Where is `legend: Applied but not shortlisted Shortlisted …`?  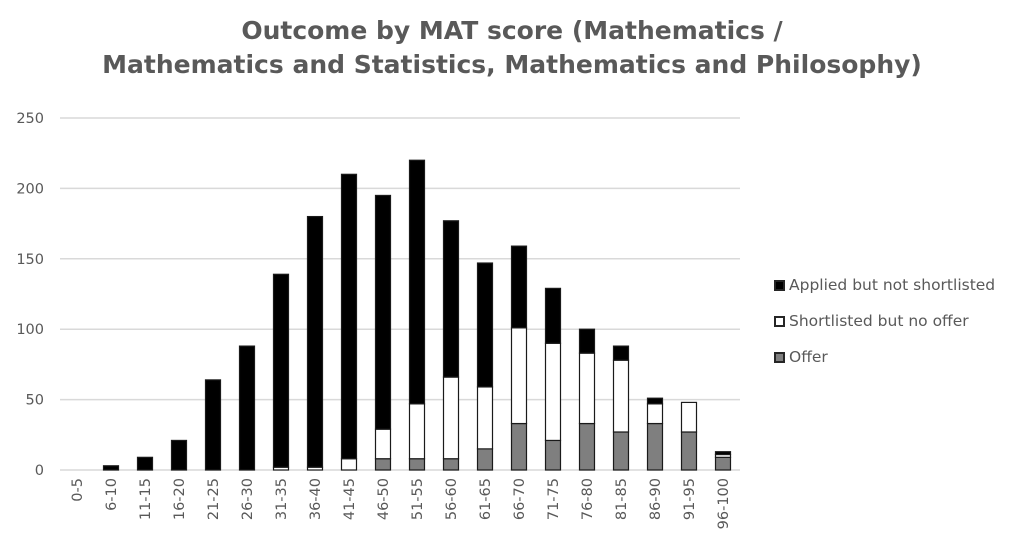 legend: Applied but not shortlisted Shortlisted … is located at coordinates (884, 330).